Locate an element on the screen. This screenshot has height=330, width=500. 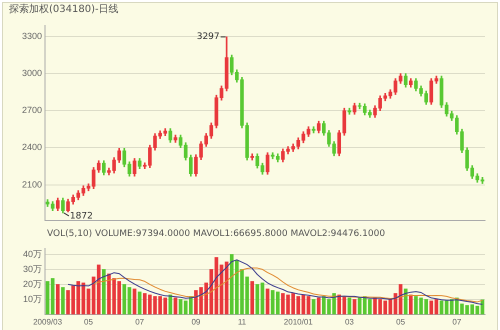
y-tick-label: 2400 is located at coordinates (32, 147).